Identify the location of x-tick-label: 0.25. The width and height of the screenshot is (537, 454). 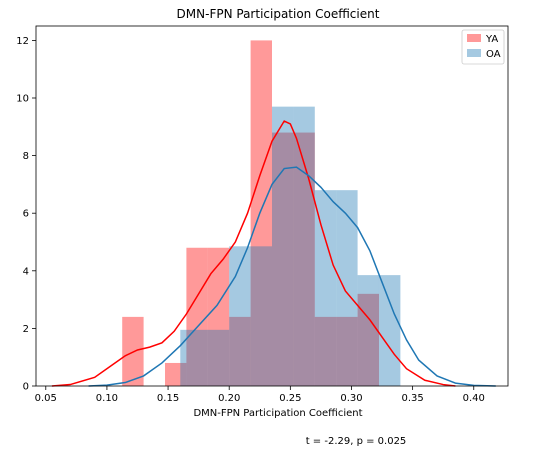
(290, 398).